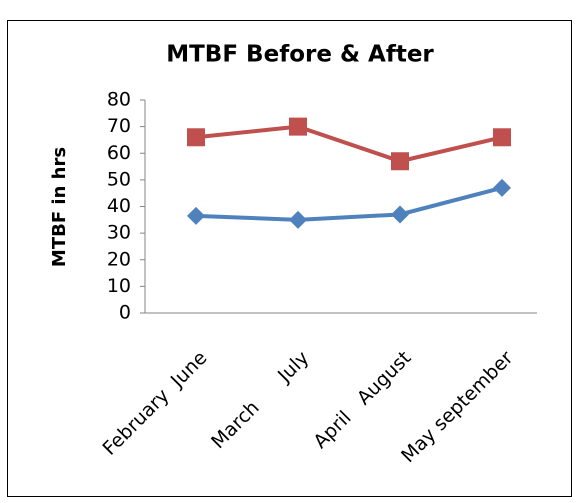 Image resolution: width=579 pixels, height=503 pixels. I want to click on y-tick-label: 40, so click(119, 206).